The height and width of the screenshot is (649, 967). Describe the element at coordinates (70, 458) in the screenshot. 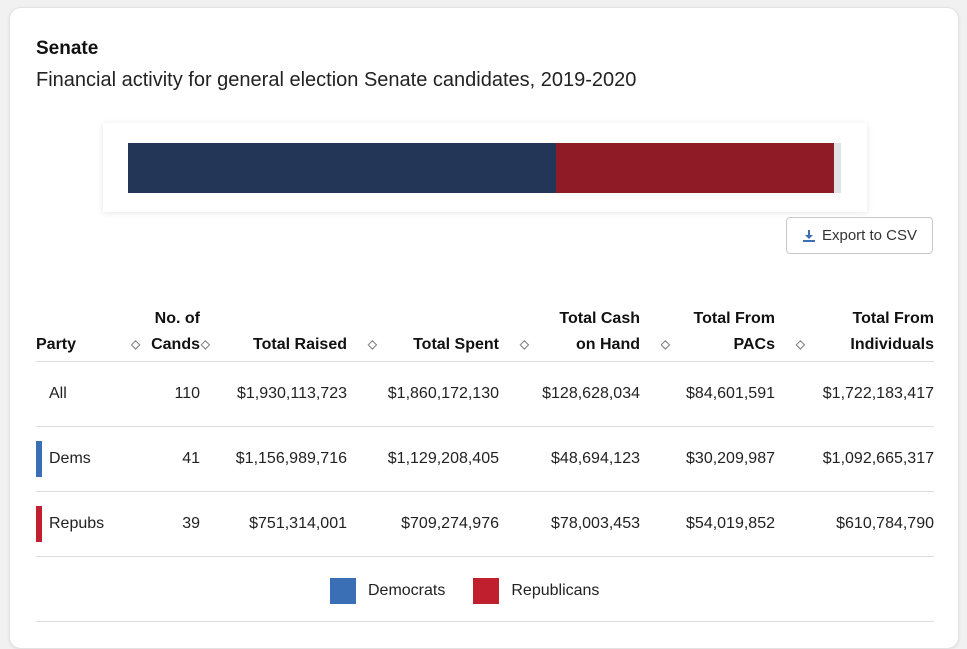

I see `party-name: Dems` at that location.